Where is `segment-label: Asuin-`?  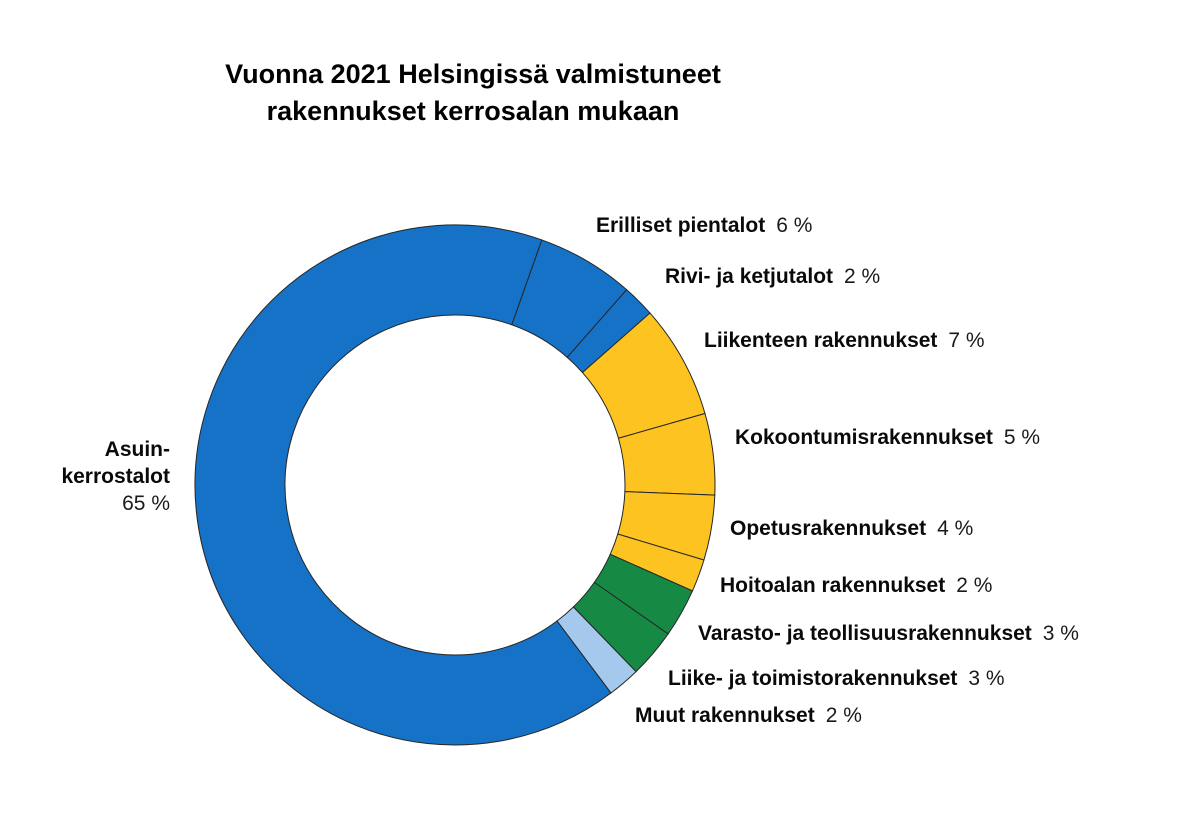 segment-label: Asuin- is located at coordinates (137, 449).